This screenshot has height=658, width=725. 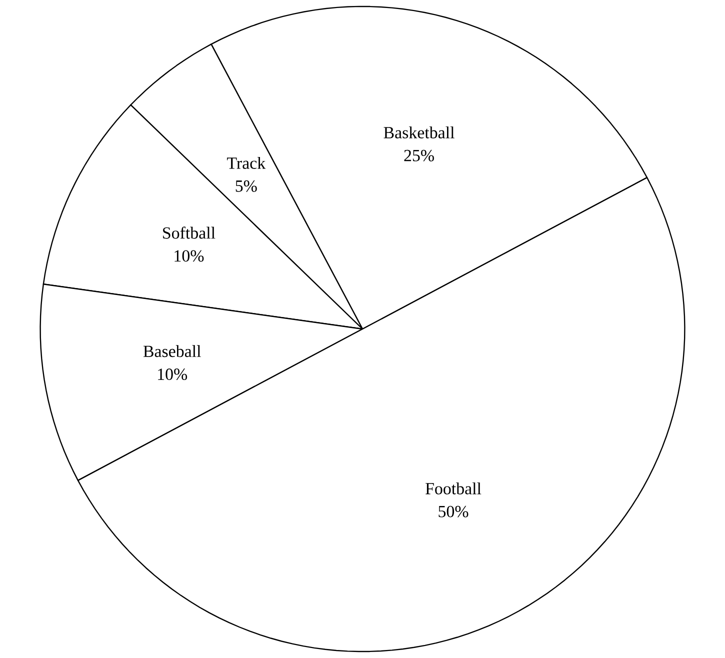 I want to click on data-label: 25%, so click(x=419, y=156).